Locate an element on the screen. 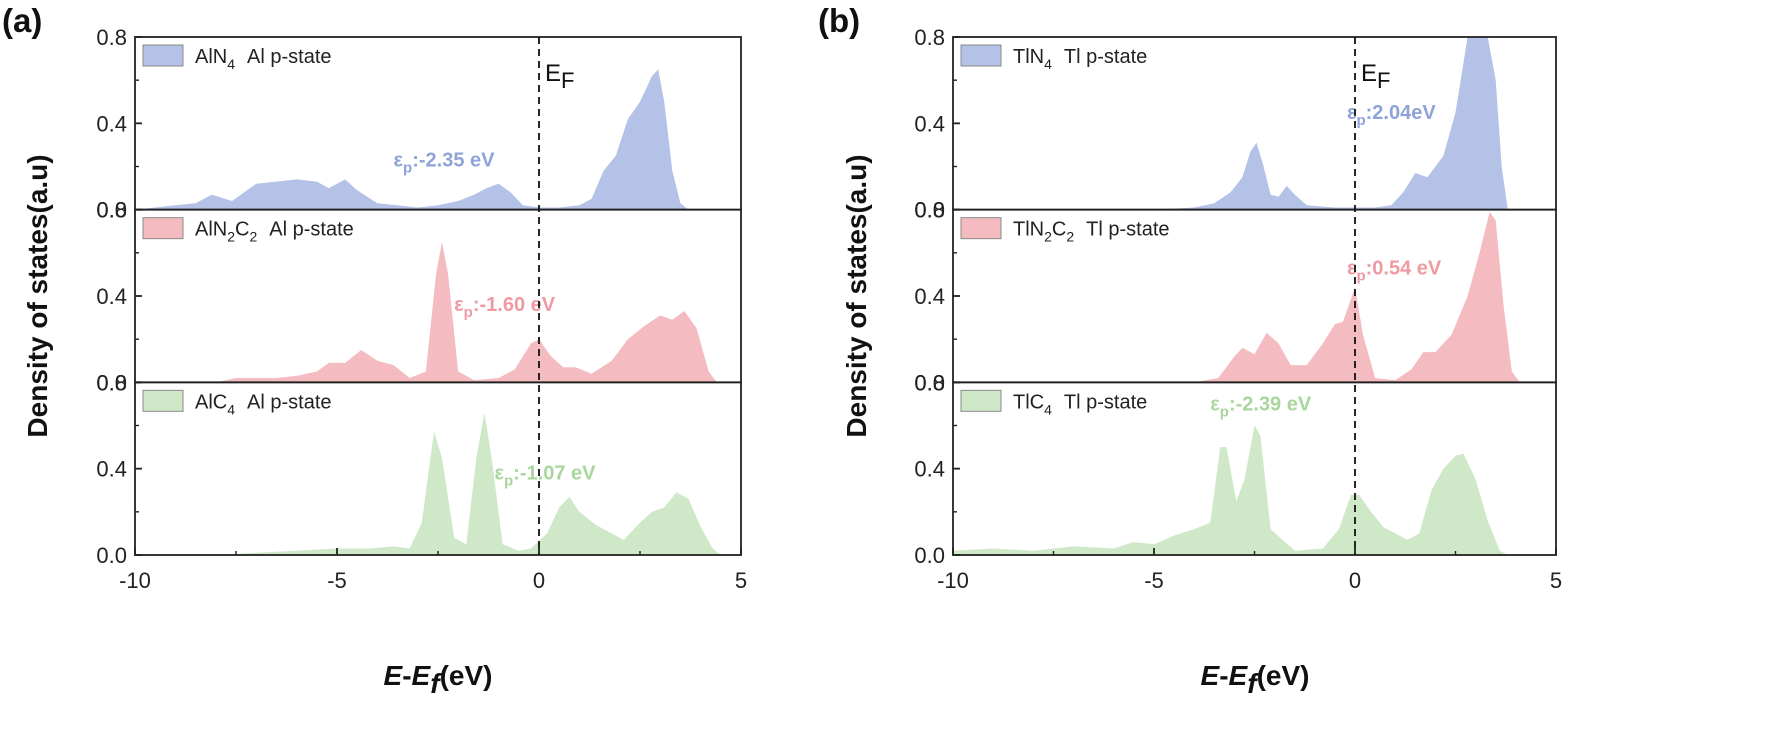 The width and height of the screenshot is (1772, 731). eps-value: :-2.35 eV is located at coordinates (453, 161).